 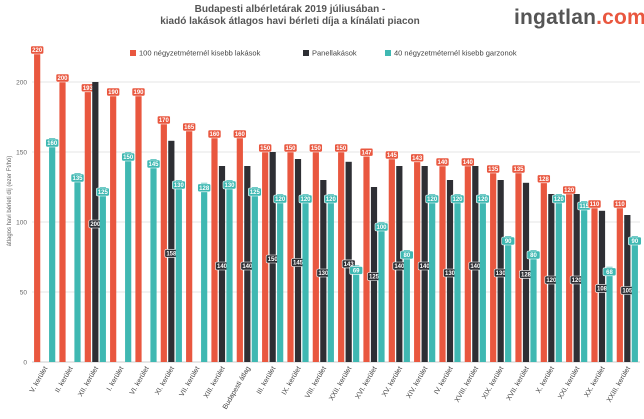 I want to click on data-label: 200, so click(x=95, y=225).